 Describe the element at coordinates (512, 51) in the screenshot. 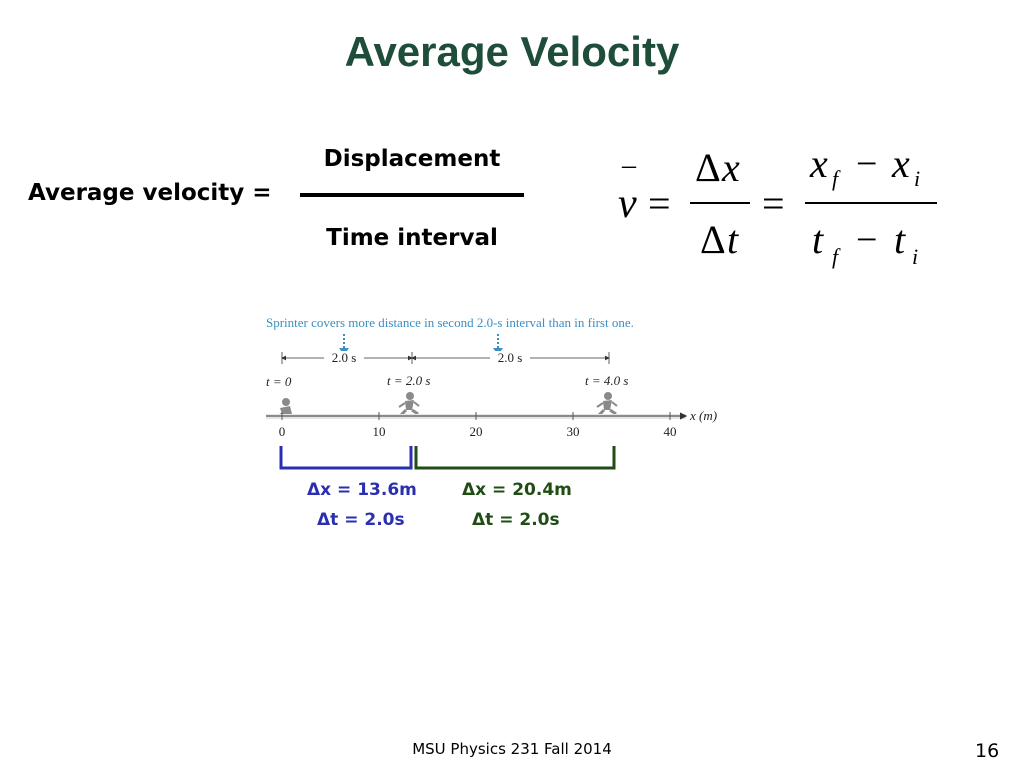

I see `slide-title: Average Velocity` at that location.